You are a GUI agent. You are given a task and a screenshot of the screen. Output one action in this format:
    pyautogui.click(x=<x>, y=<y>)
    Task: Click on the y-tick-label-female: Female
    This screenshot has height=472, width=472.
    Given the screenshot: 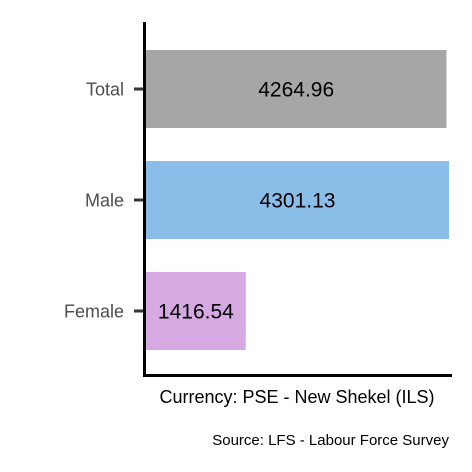 What is the action you would take?
    pyautogui.click(x=94, y=312)
    